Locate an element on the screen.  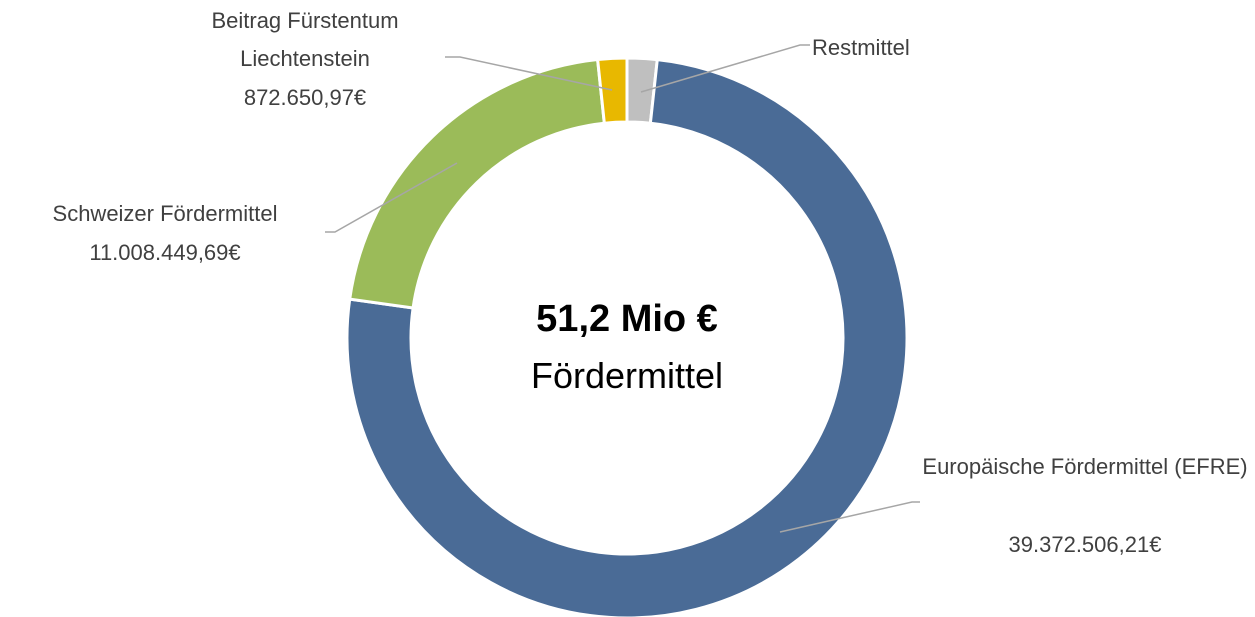
slice-label: Europäische Fördermittel (EFRE) is located at coordinates (1085, 466).